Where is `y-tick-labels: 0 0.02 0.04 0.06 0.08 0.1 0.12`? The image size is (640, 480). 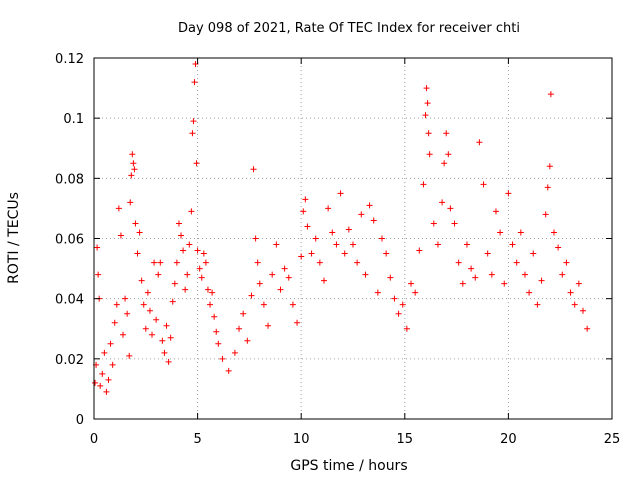
y-tick-labels: 0 0.02 0.04 0.06 0.08 0.1 0.12 is located at coordinates (69, 240).